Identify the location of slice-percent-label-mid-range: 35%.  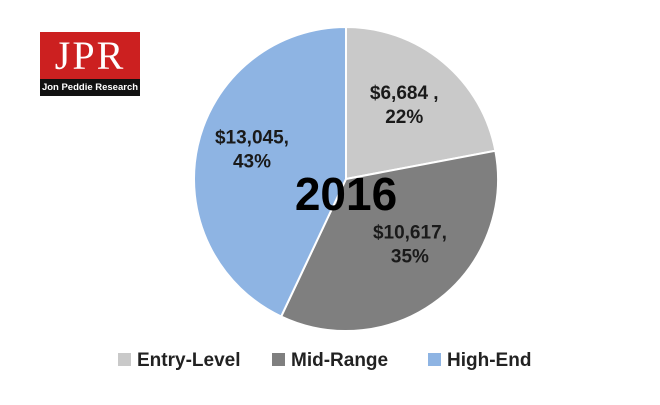
(410, 257).